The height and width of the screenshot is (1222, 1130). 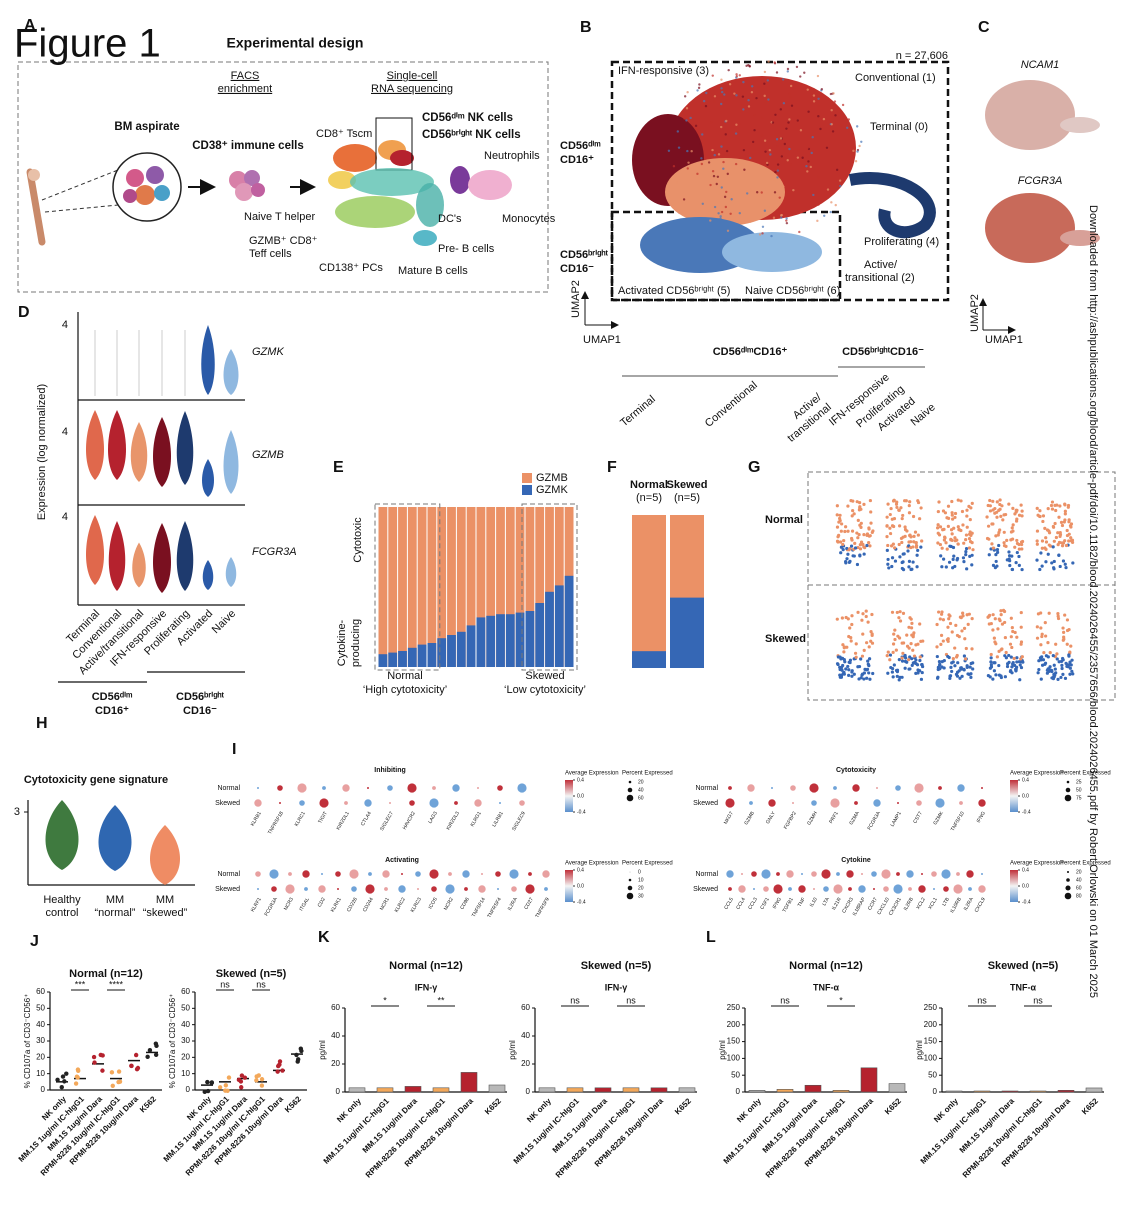 I want to click on size-key, so click(x=630, y=782).